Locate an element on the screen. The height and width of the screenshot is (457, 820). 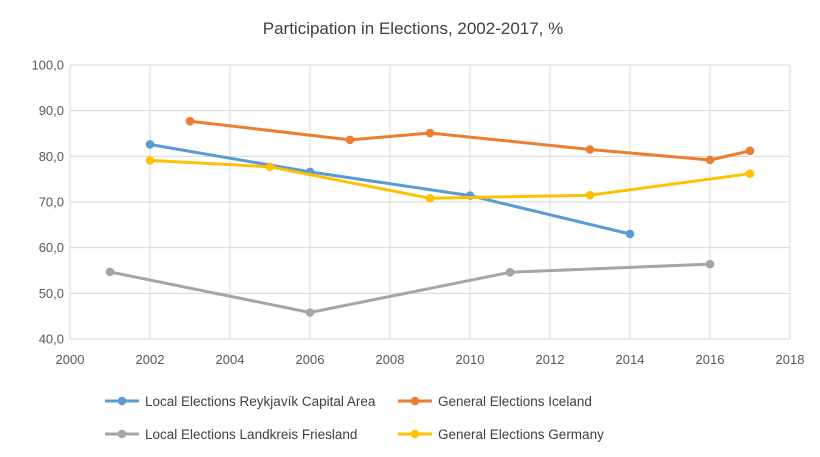
x-tick-label: 2002 is located at coordinates (150, 359).